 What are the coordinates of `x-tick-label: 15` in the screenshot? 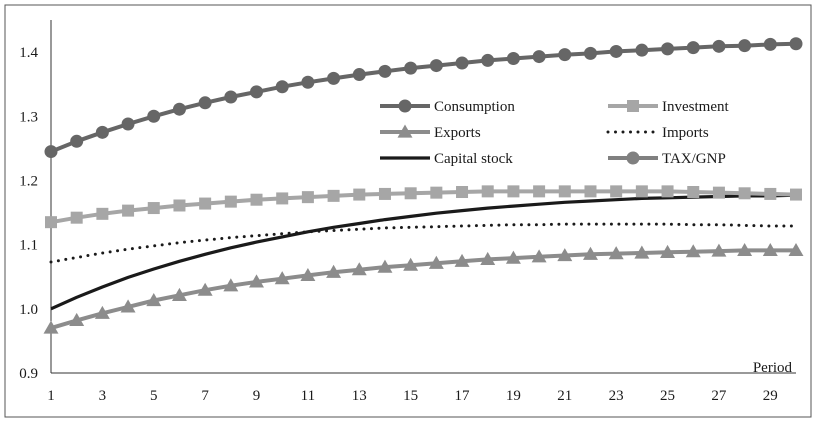 It's located at (410, 396).